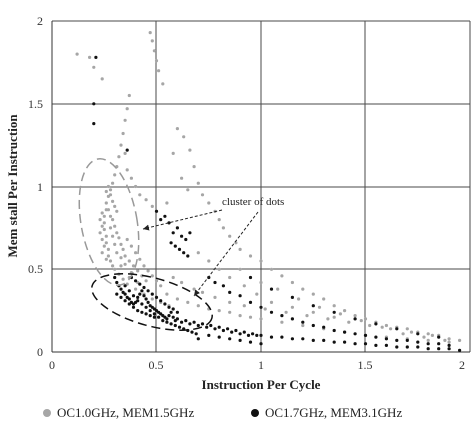 The width and height of the screenshot is (474, 445). Describe the element at coordinates (462, 365) in the screenshot. I see `x-tick-label: 2` at that location.